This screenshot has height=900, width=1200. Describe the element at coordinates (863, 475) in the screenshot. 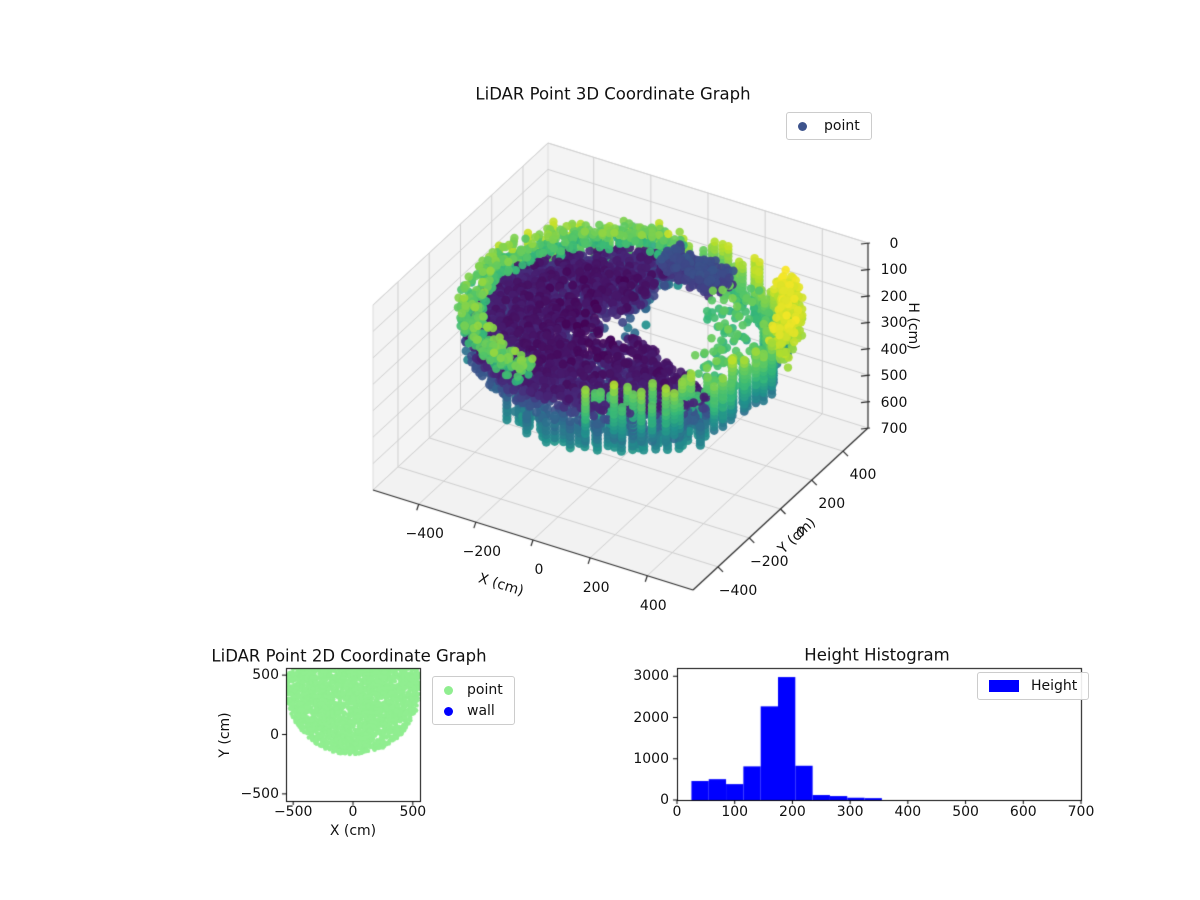

I see `plot3d-y-tick-label: 400` at that location.